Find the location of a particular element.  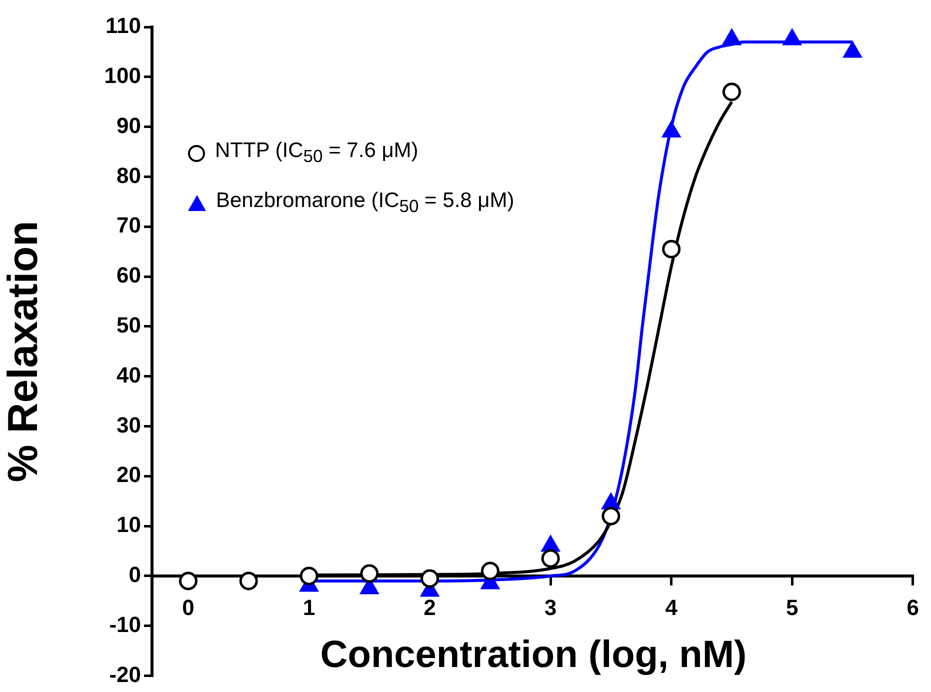

x-tick-label: 4 is located at coordinates (671, 607).